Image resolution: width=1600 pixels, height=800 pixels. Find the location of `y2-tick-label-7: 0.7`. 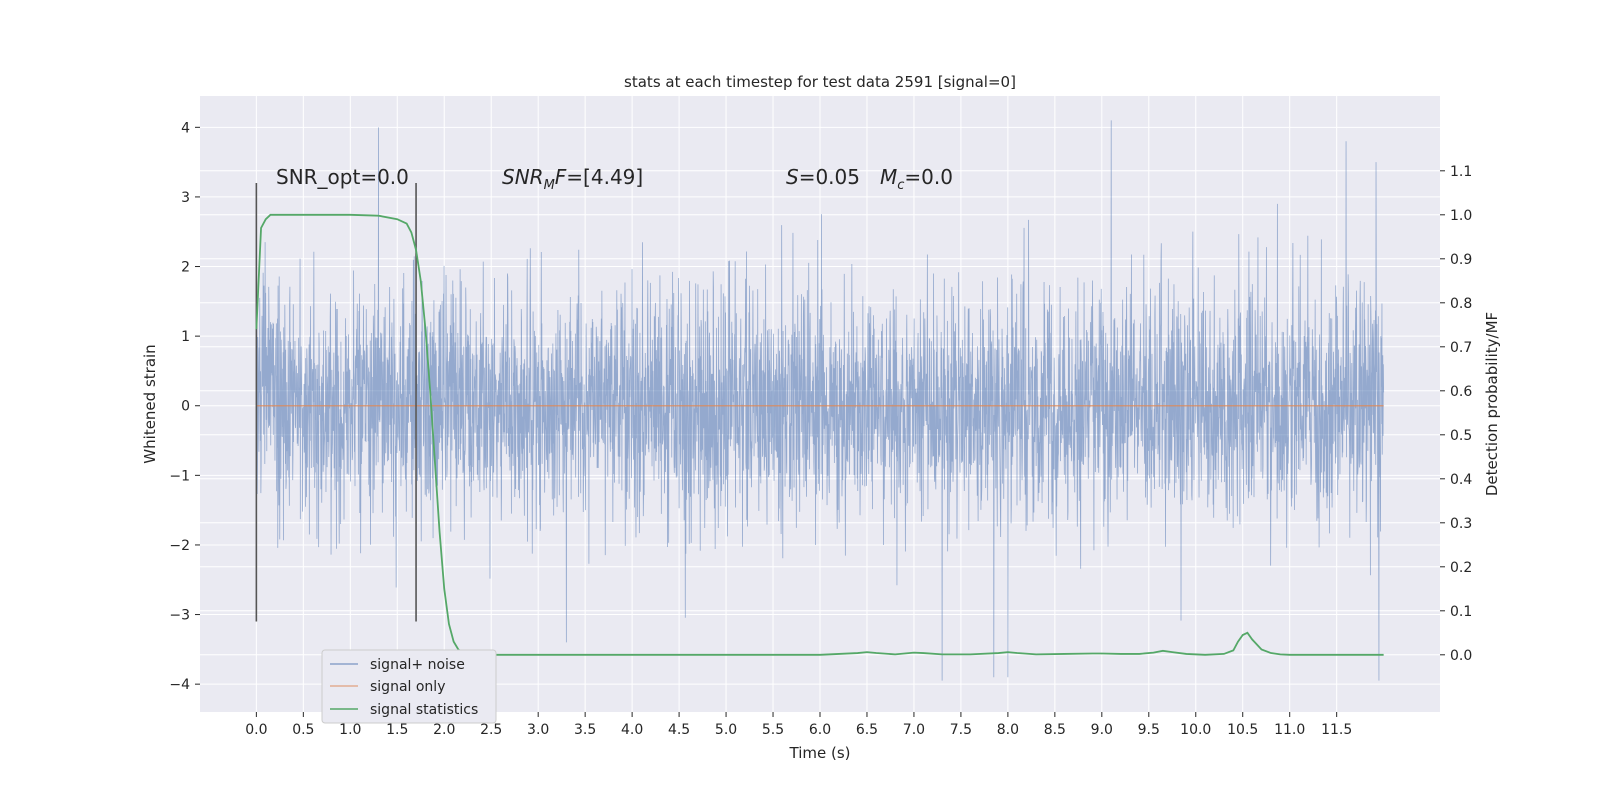

y2-tick-label-7: 0.7 is located at coordinates (1461, 348).